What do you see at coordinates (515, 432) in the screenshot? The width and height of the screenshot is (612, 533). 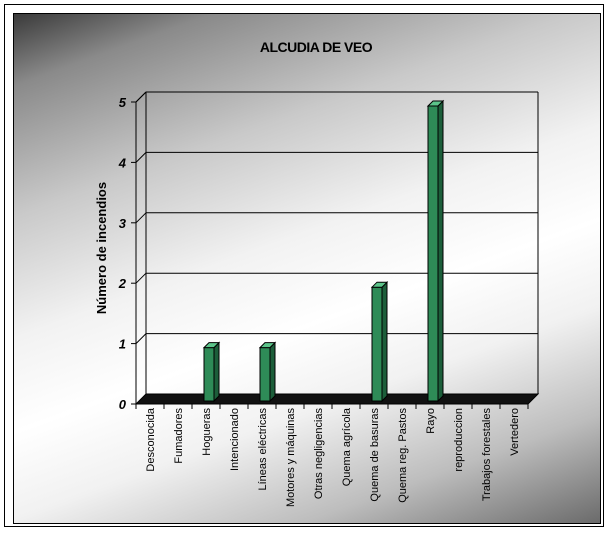 I see `x-tick-label: Vertedero` at bounding box center [515, 432].